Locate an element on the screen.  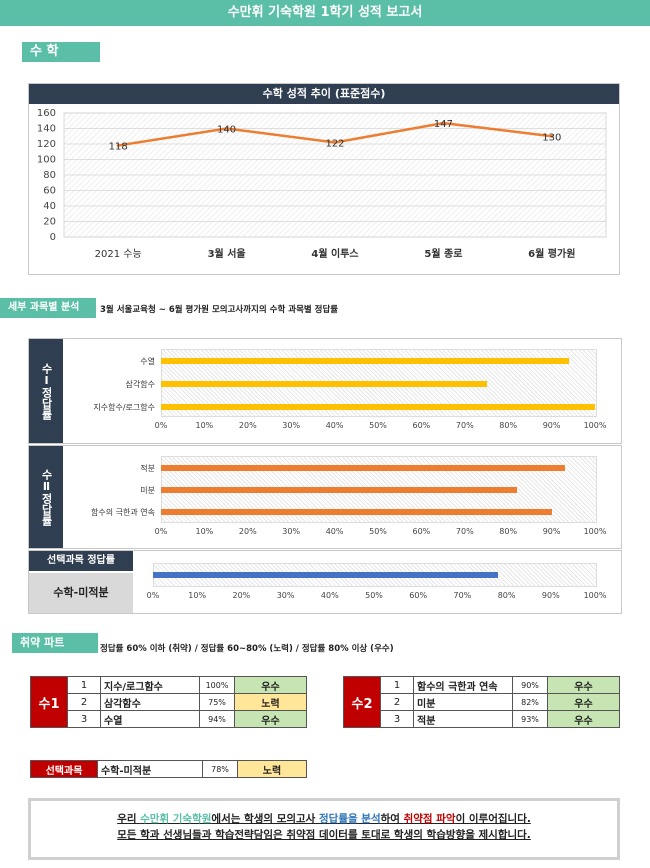
footer-text: 에서는 학생의 모의고사 is located at coordinates (265, 819).